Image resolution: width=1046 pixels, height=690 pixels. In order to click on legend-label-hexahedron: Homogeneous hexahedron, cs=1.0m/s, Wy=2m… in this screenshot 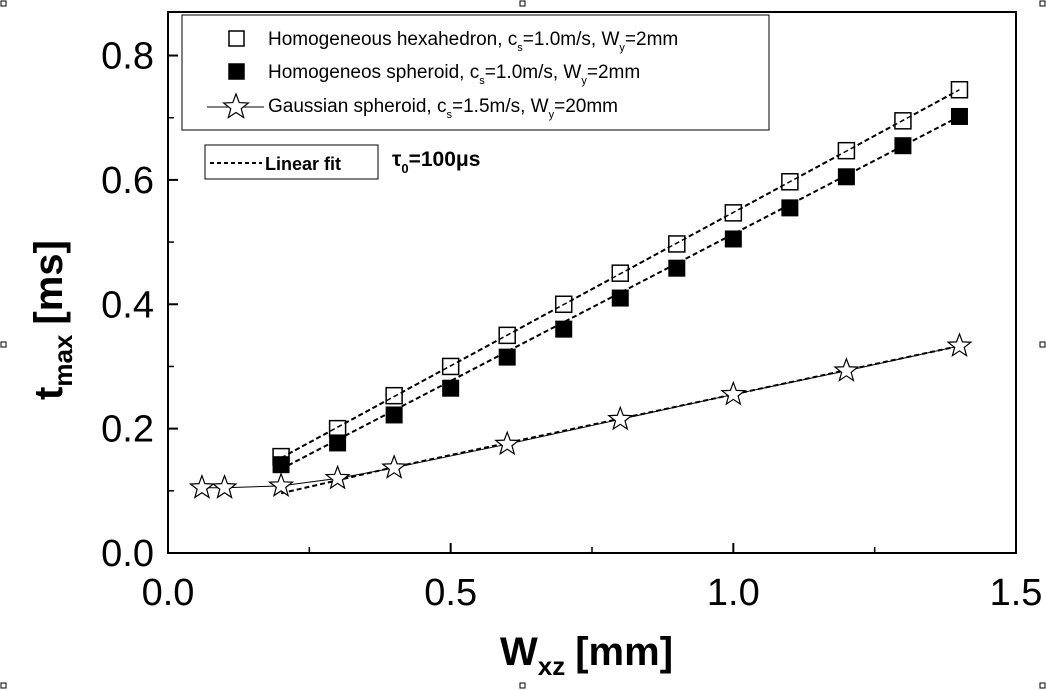, I will do `click(473, 41)`.